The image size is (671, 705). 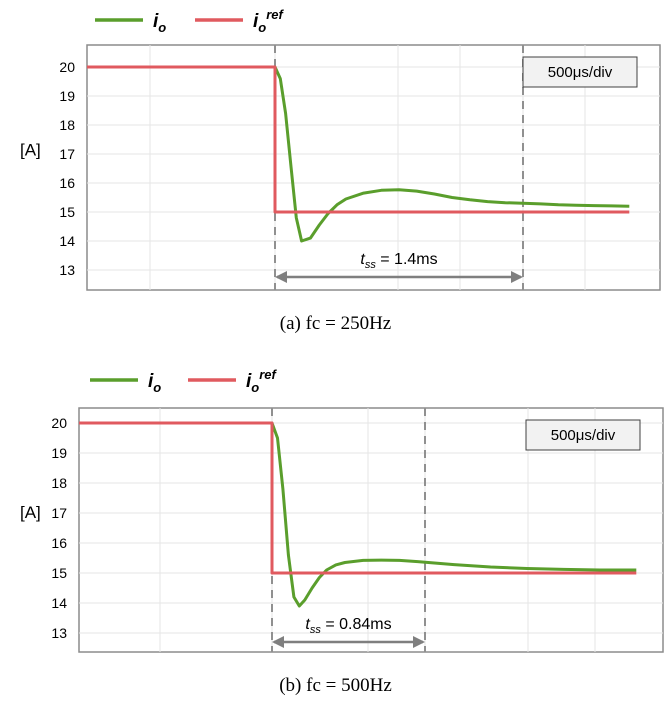 What do you see at coordinates (407, 259) in the screenshot?
I see `tss-value: = 1.4ms` at bounding box center [407, 259].